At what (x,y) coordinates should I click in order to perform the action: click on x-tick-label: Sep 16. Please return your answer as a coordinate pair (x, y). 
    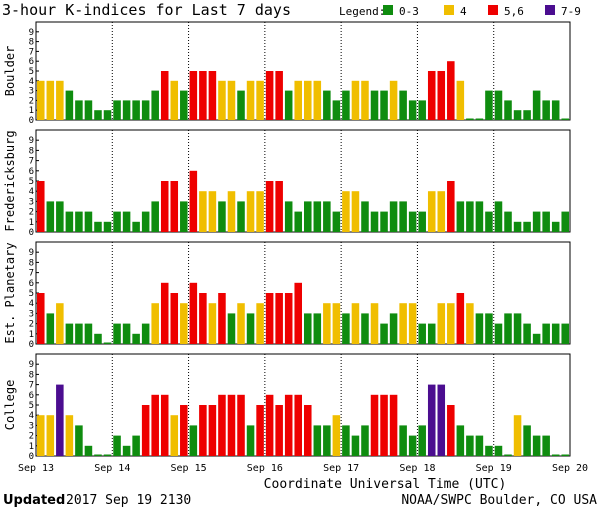
    Looking at the image, I should click on (265, 468).